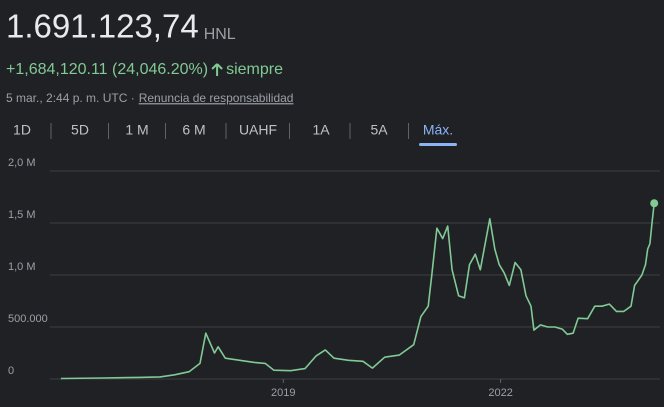 Image resolution: width=664 pixels, height=407 pixels. Describe the element at coordinates (235, 134) in the screenshot. I see `range-tabs: 1D 5D 1 M 6 M UAHF 1A 5A Máx.` at that location.